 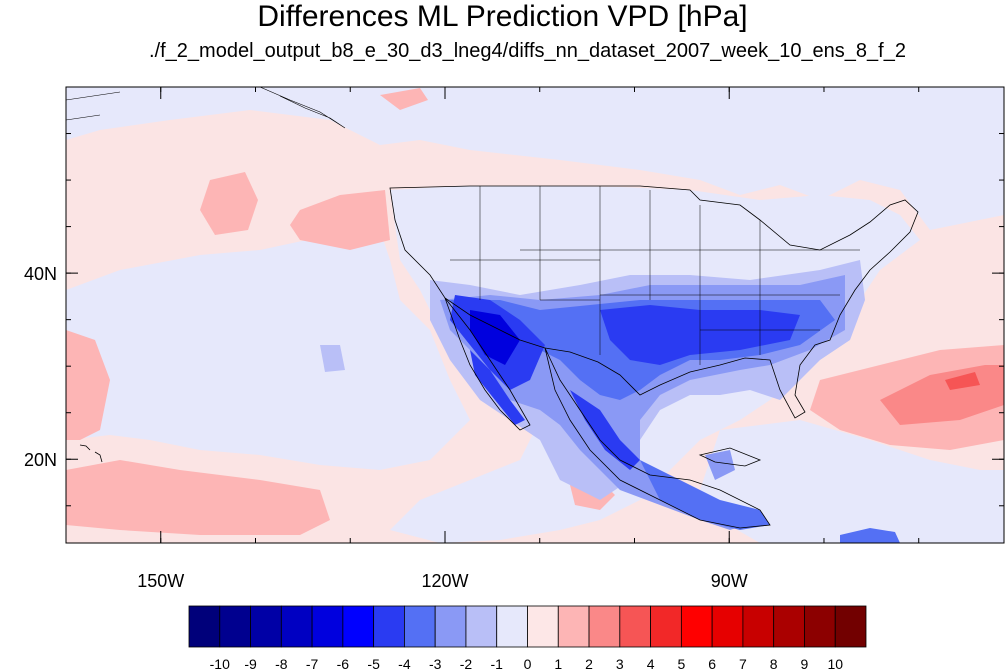 I want to click on state-lines, so click(x=655, y=275).